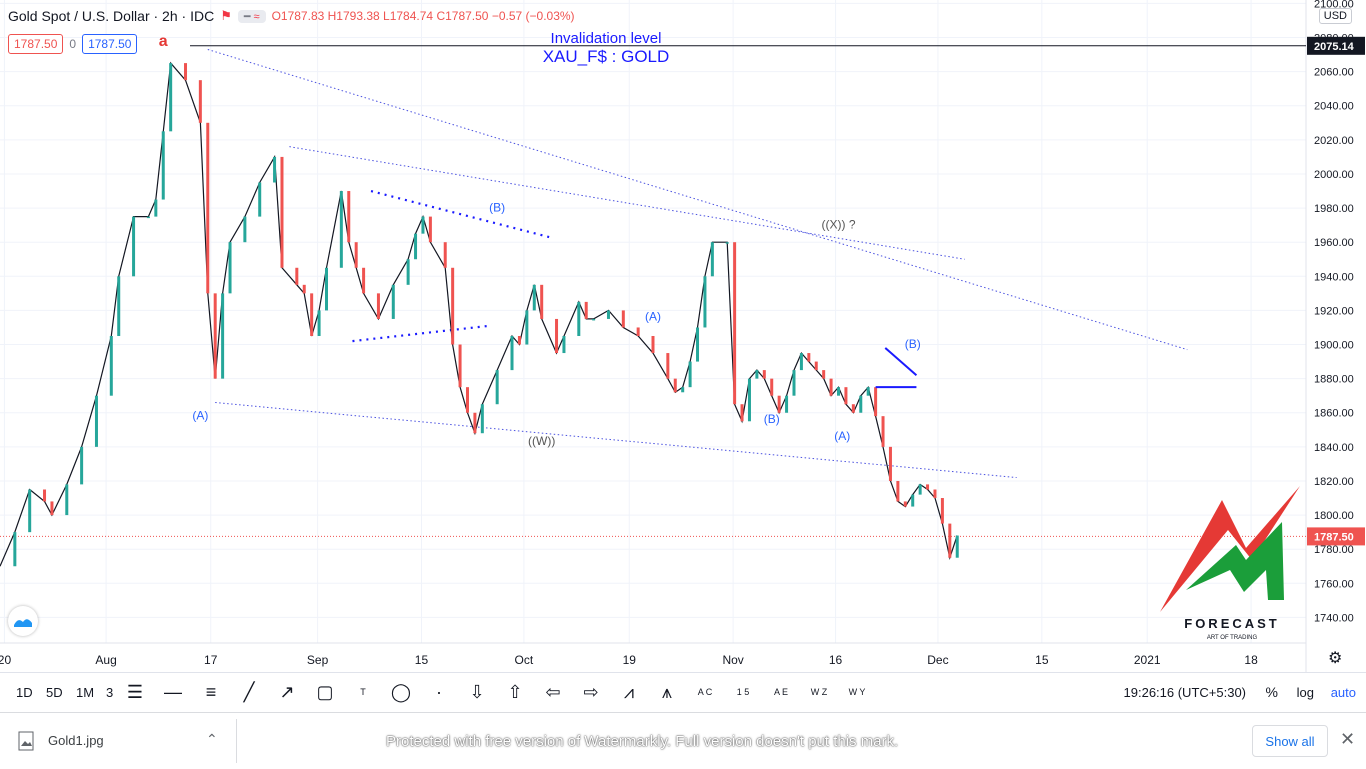 The height and width of the screenshot is (769, 1366). What do you see at coordinates (76, 740) in the screenshot?
I see `download-file-name: Gold1.jpg` at bounding box center [76, 740].